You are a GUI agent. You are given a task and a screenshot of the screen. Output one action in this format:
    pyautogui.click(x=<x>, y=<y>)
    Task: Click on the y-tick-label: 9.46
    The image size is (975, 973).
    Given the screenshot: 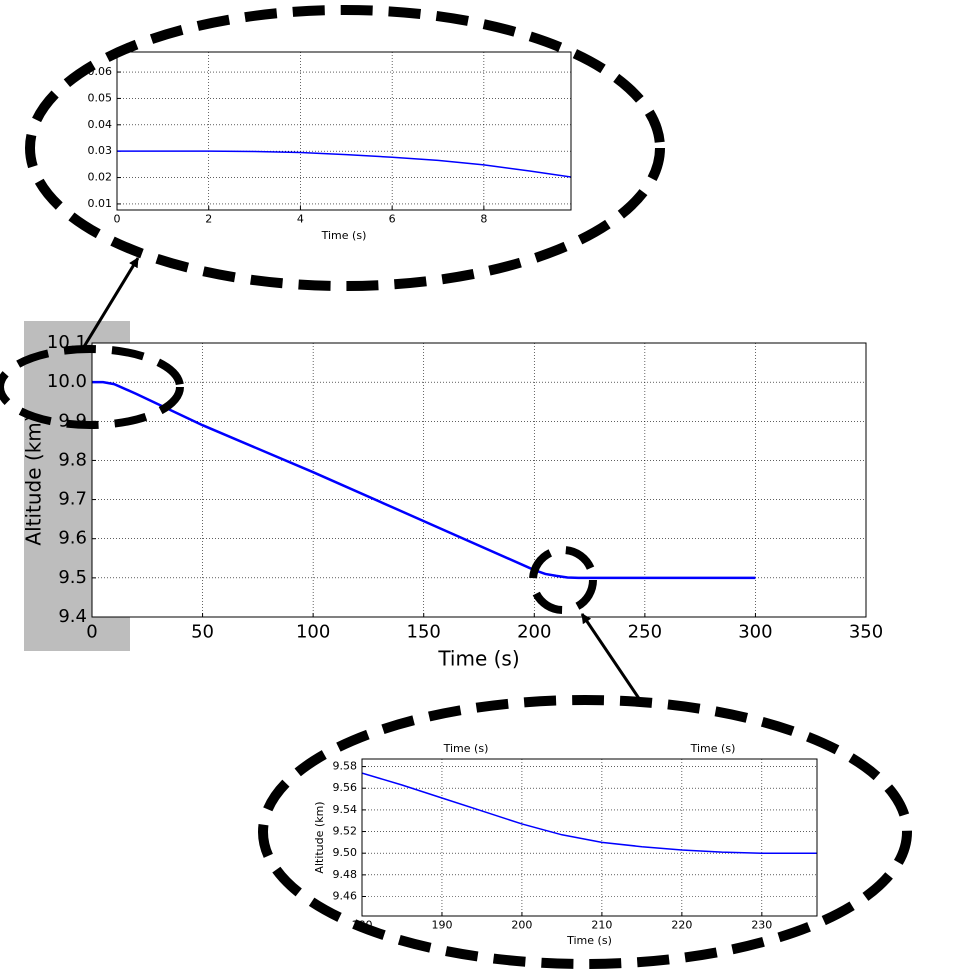 What is the action you would take?
    pyautogui.click(x=345, y=896)
    